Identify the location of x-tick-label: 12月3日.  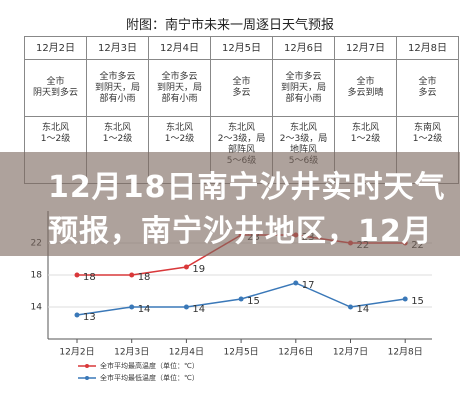
(131, 352).